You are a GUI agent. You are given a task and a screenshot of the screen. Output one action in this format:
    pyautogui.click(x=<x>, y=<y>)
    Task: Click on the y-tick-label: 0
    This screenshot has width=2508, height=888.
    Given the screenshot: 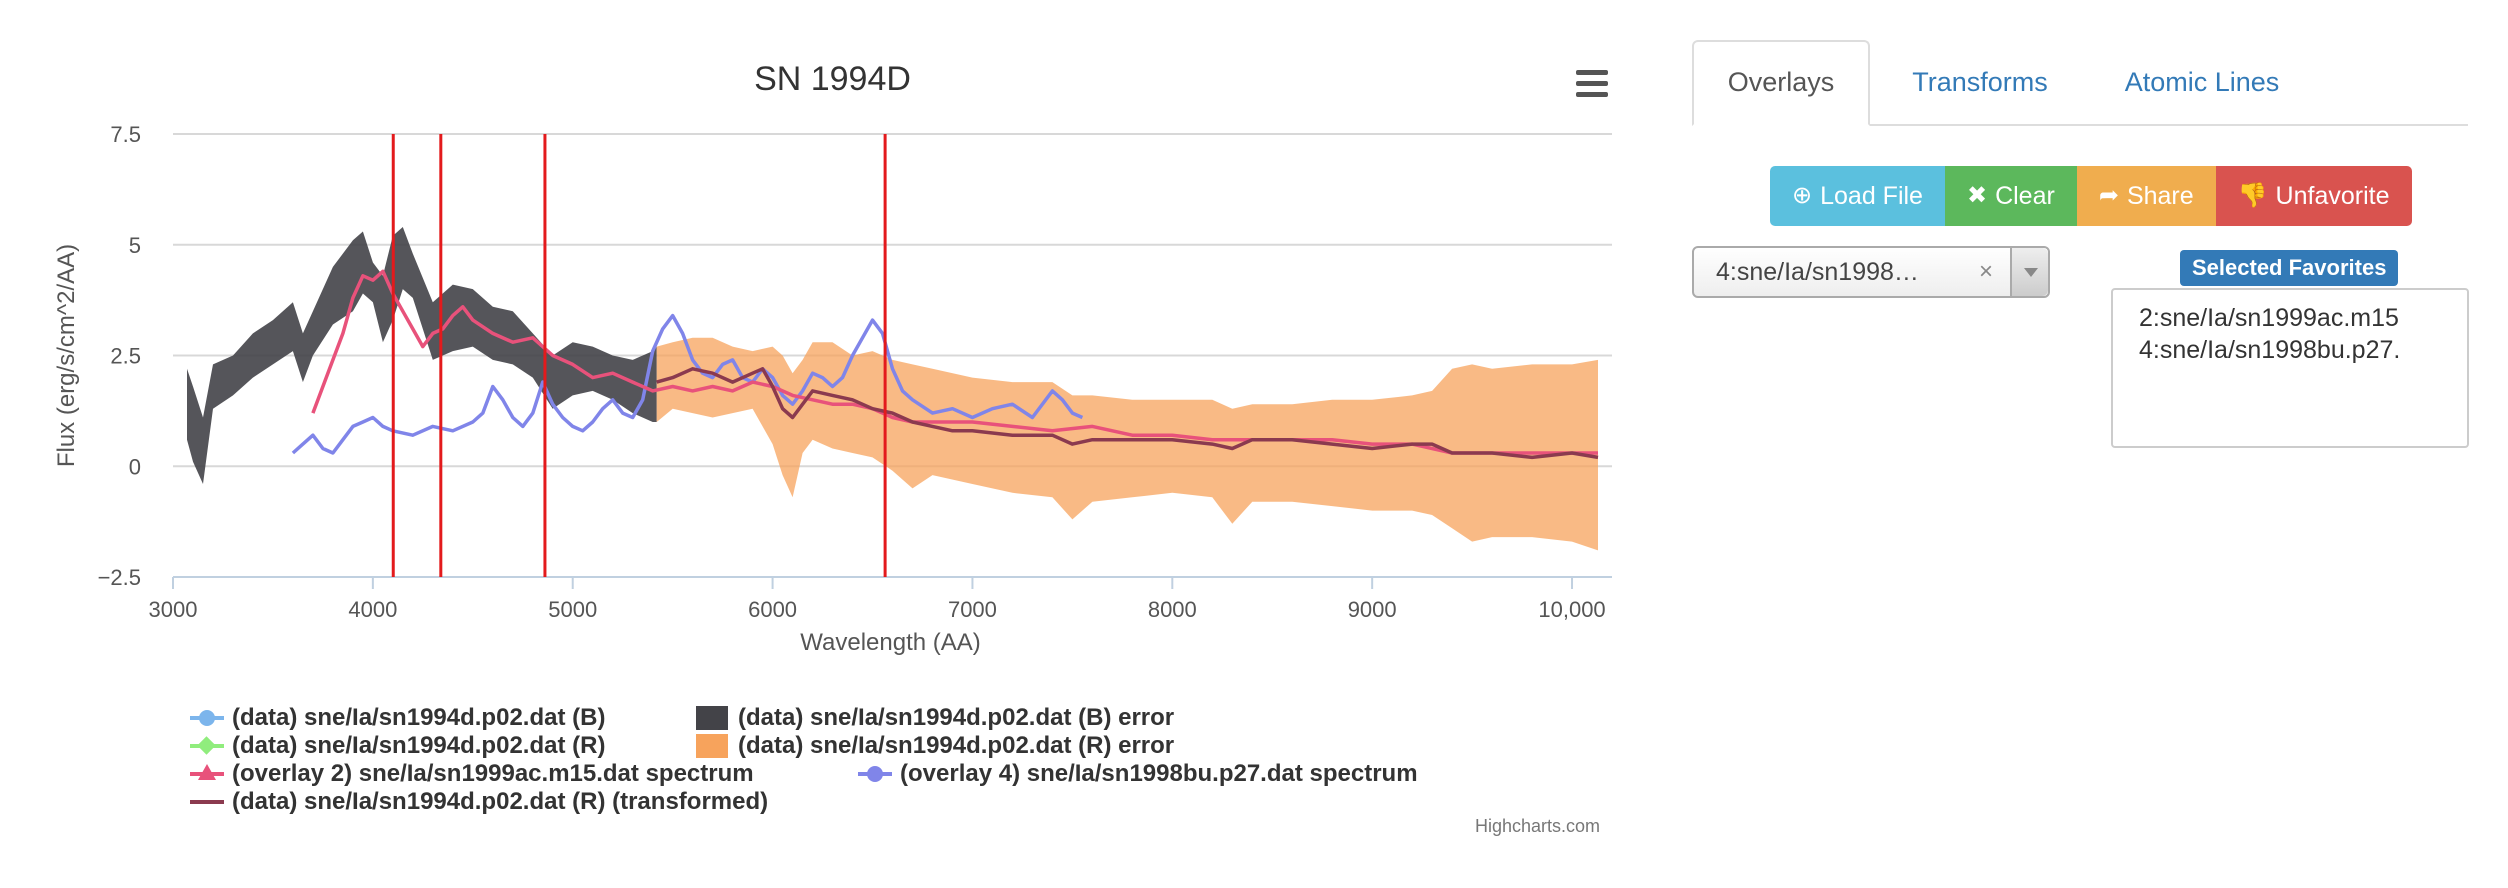 What is the action you would take?
    pyautogui.click(x=135, y=466)
    